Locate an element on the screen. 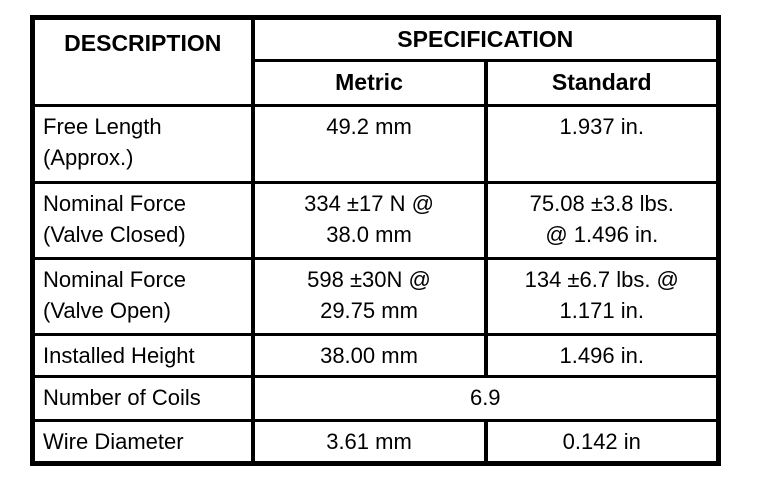 The height and width of the screenshot is (484, 768). metric-value: 598 ±30N @ 29.75 mm is located at coordinates (369, 296).